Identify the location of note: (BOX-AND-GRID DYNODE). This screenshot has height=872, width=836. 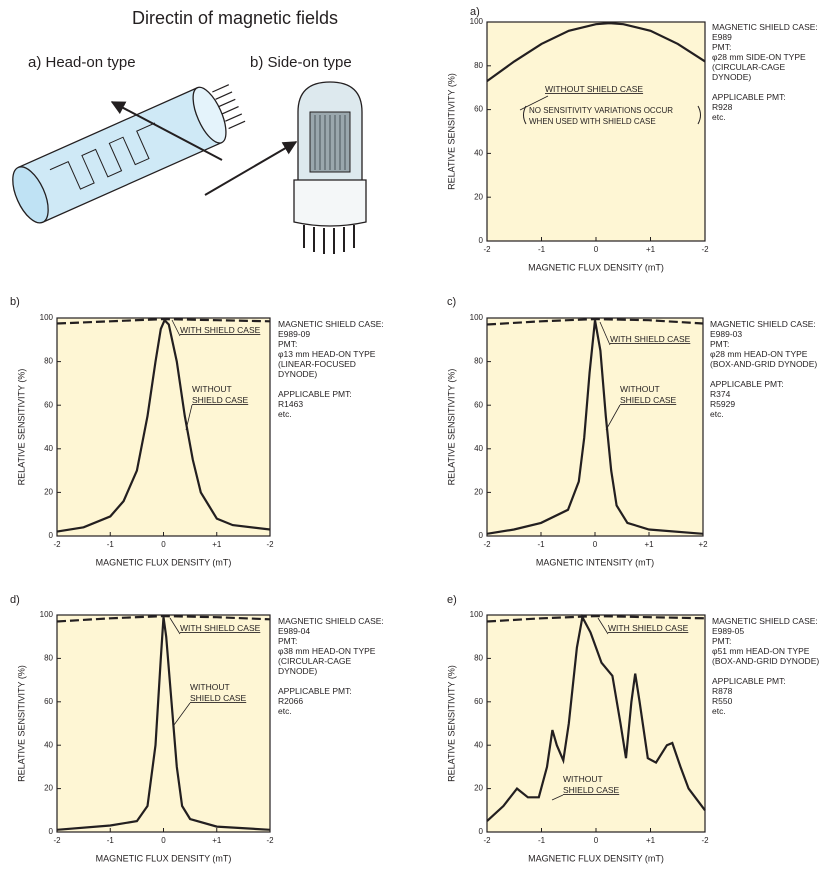
(765, 661).